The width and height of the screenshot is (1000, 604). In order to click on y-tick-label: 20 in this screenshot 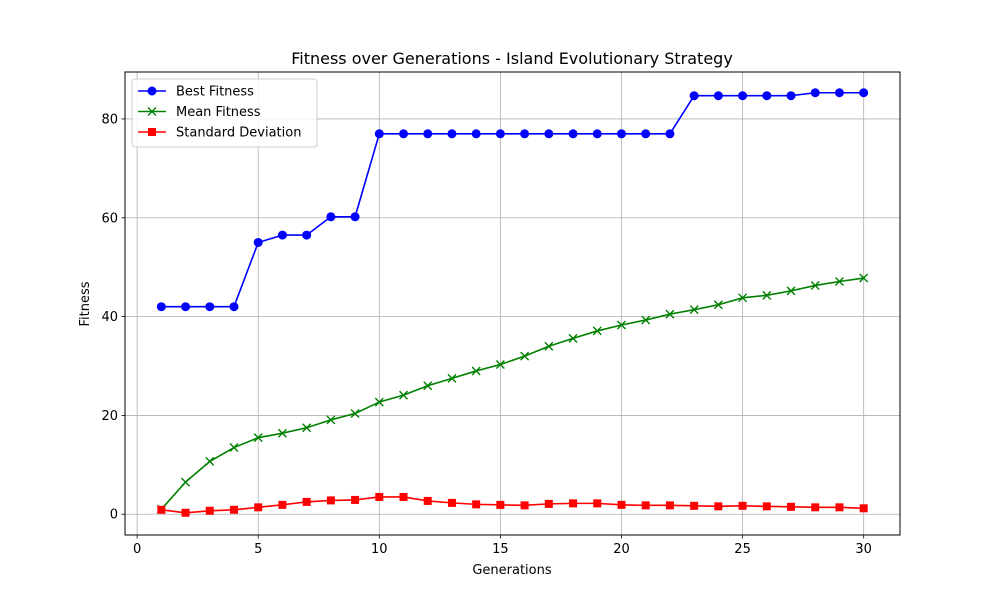, I will do `click(109, 416)`.